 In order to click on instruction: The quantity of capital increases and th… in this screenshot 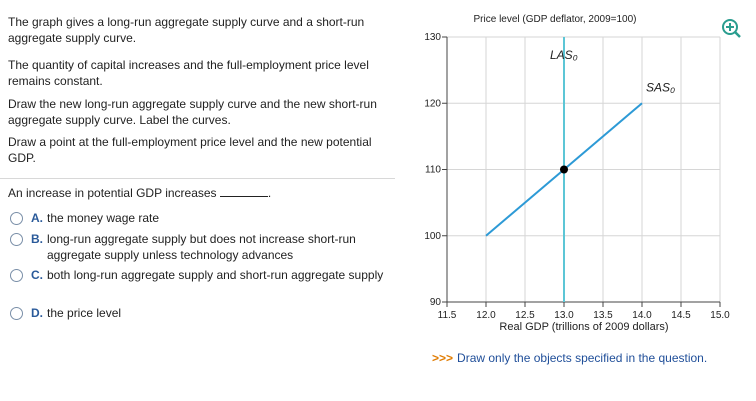, I will do `click(188, 73)`.